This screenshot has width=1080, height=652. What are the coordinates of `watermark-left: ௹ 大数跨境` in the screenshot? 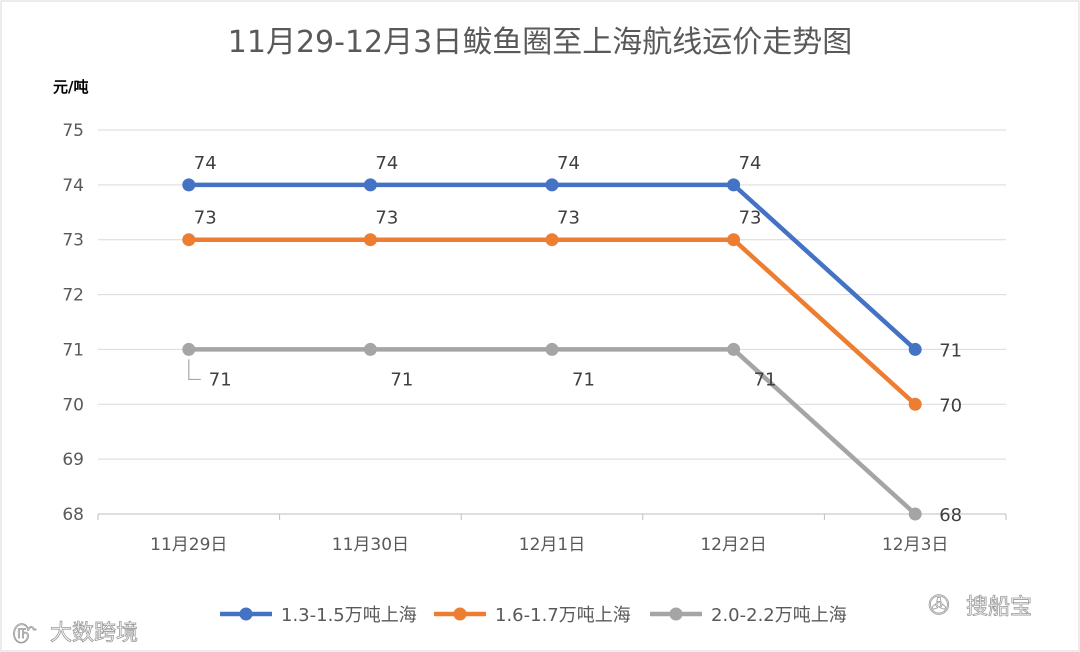 It's located at (75, 633).